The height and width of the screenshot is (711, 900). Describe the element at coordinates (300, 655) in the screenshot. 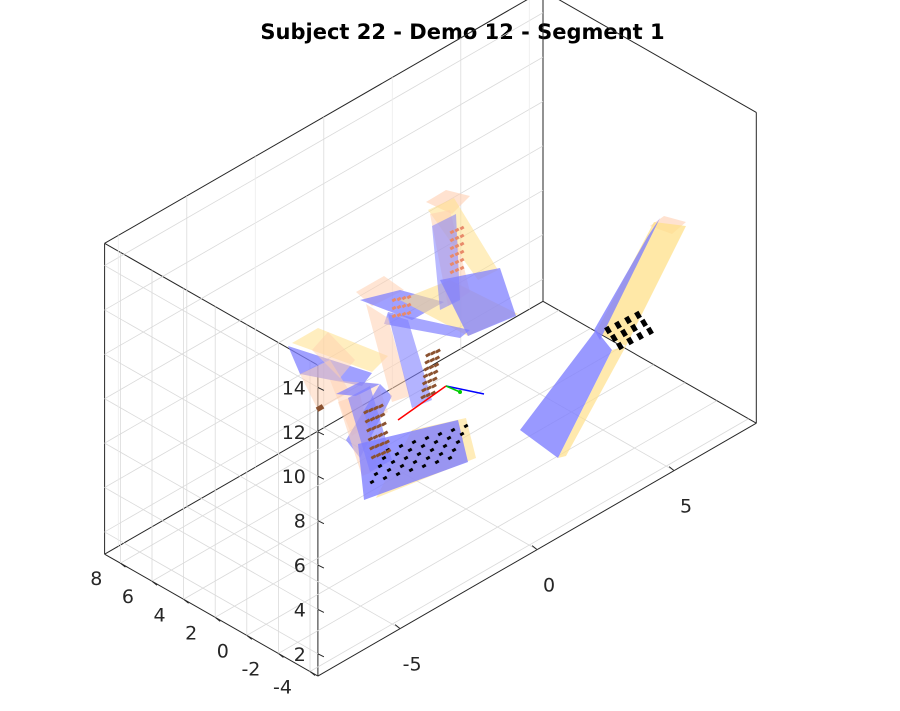

I see `z-tick-label: 2` at that location.